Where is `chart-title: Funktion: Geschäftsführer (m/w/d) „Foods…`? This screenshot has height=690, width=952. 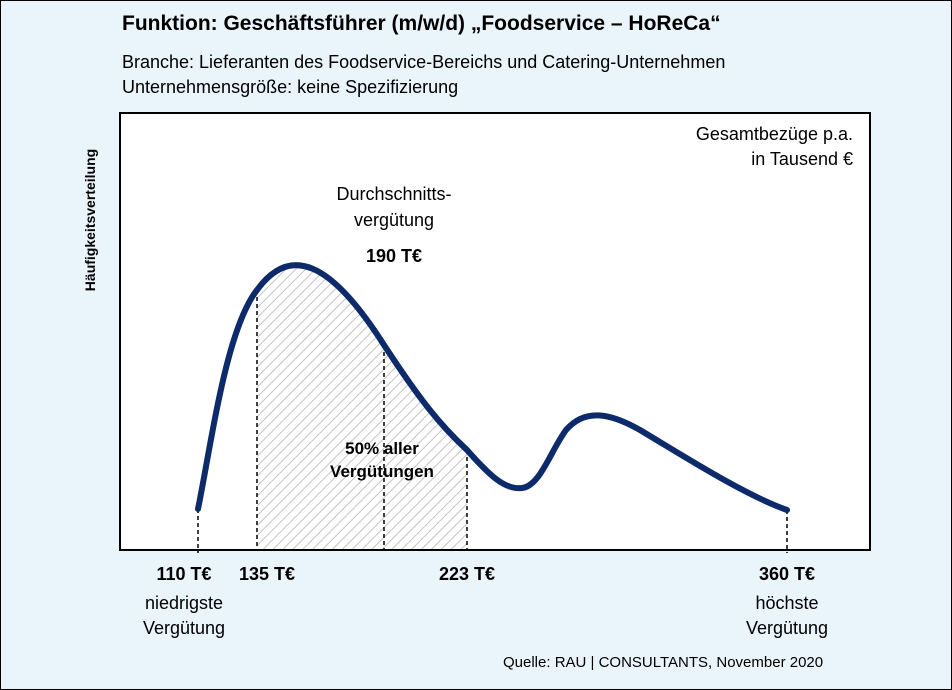 chart-title: Funktion: Geschäftsführer (m/w/d) „Foods… is located at coordinates (421, 23).